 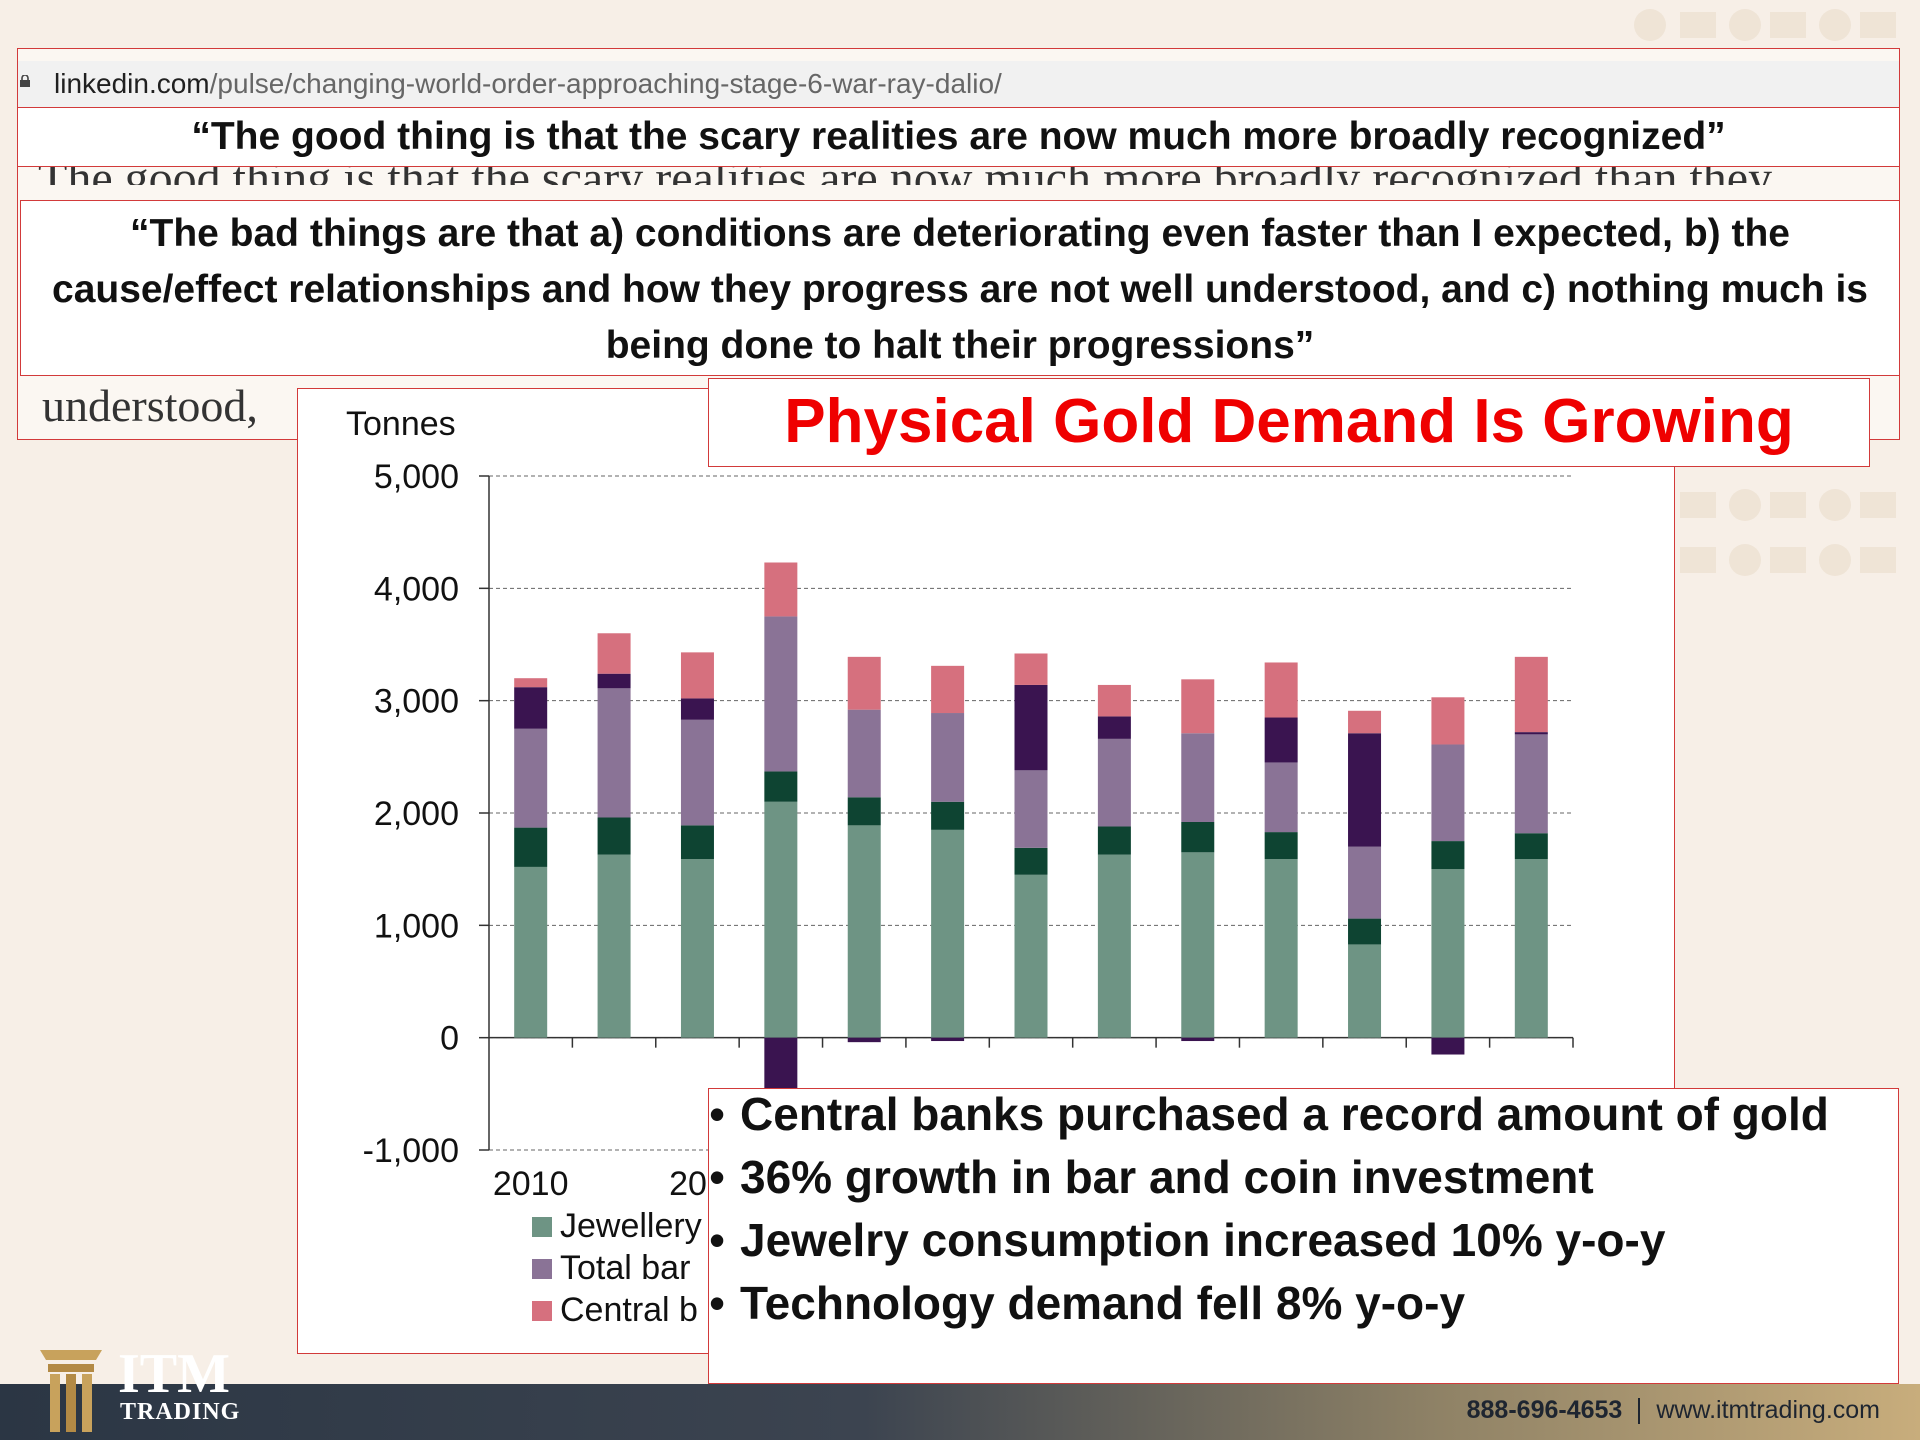 What do you see at coordinates (416, 477) in the screenshot?
I see `y-tick-label: 5,000` at bounding box center [416, 477].